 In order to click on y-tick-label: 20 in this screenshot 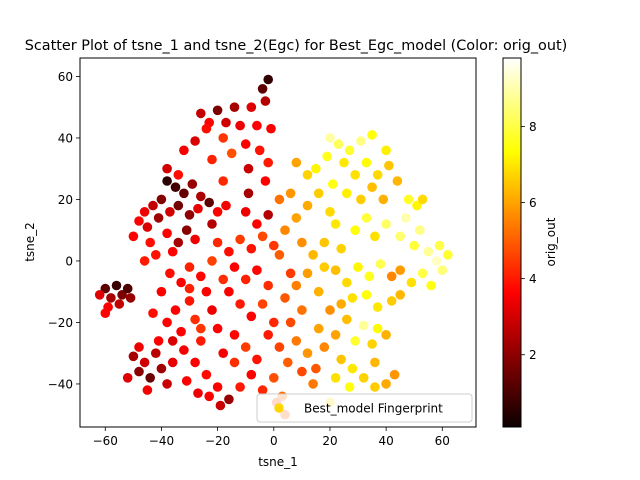, I will do `click(65, 200)`.